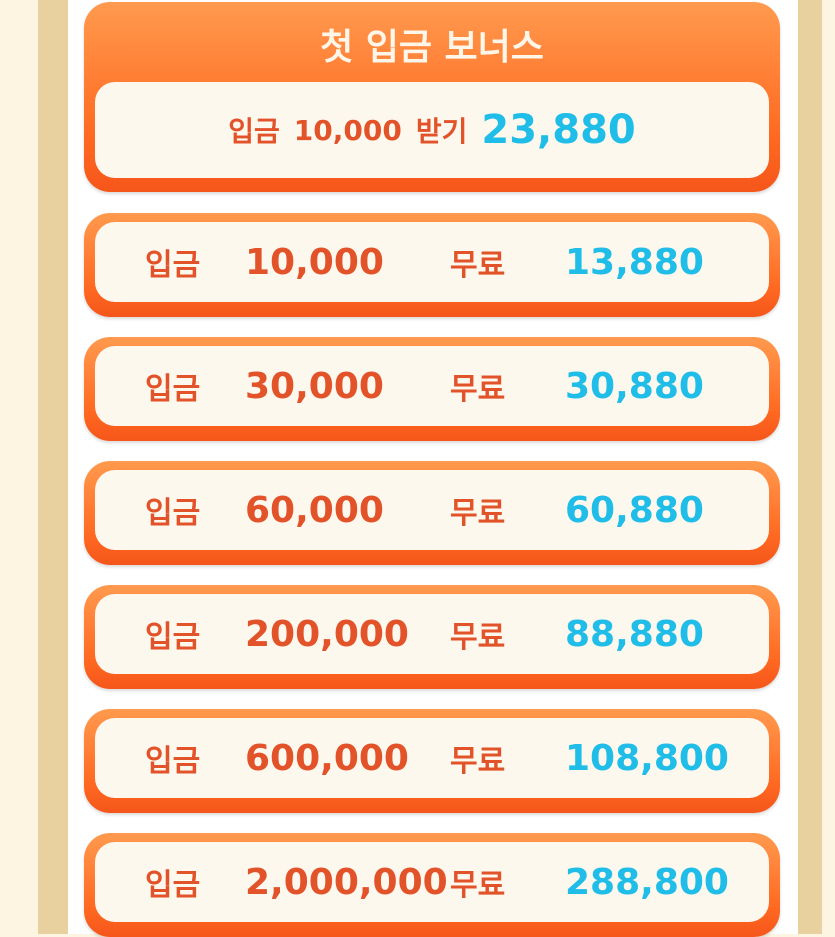 Image resolution: width=835 pixels, height=937 pixels. I want to click on first-deposit-offer: 입금 10,000 받기 23,880, so click(432, 130).